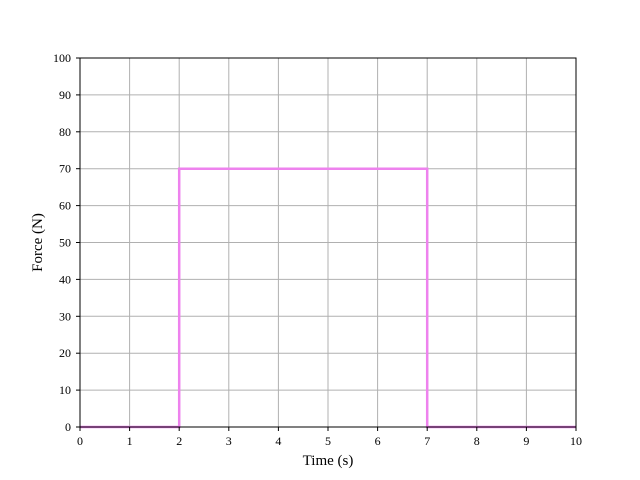  I want to click on x-tick-label: 3, so click(229, 441).